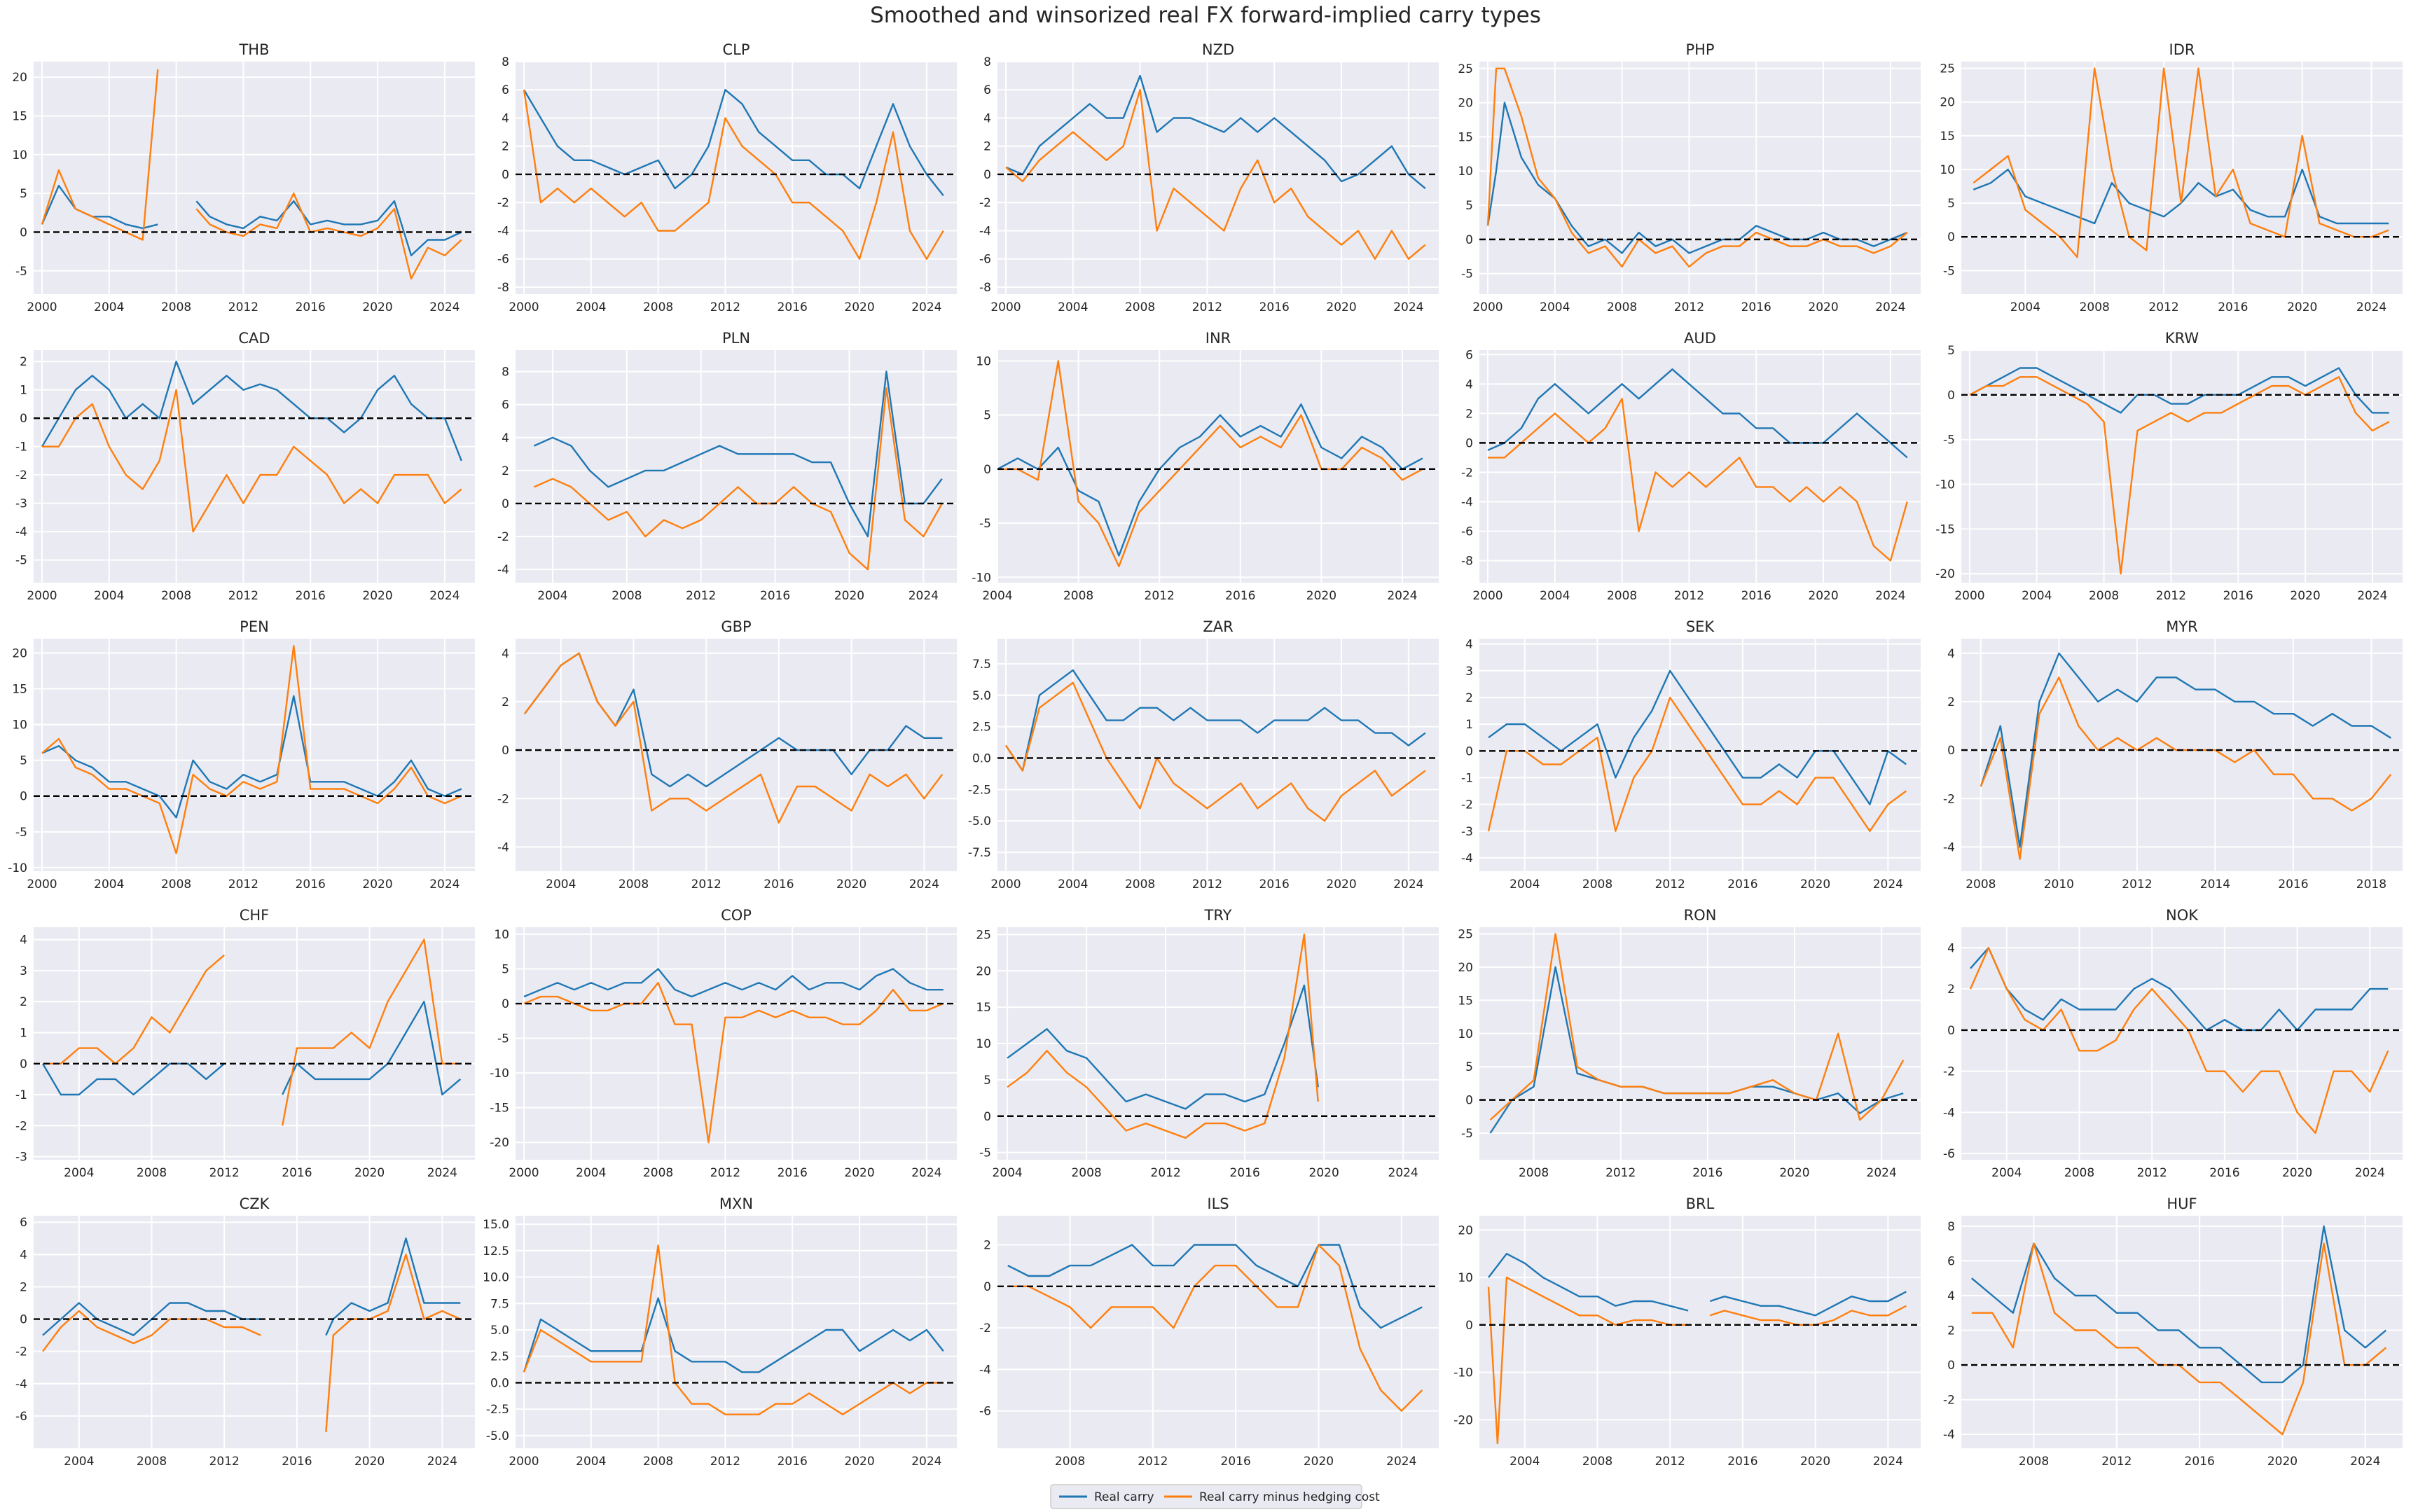 The height and width of the screenshot is (1512, 2411). I want to click on legend-box, so click(1206, 1496).